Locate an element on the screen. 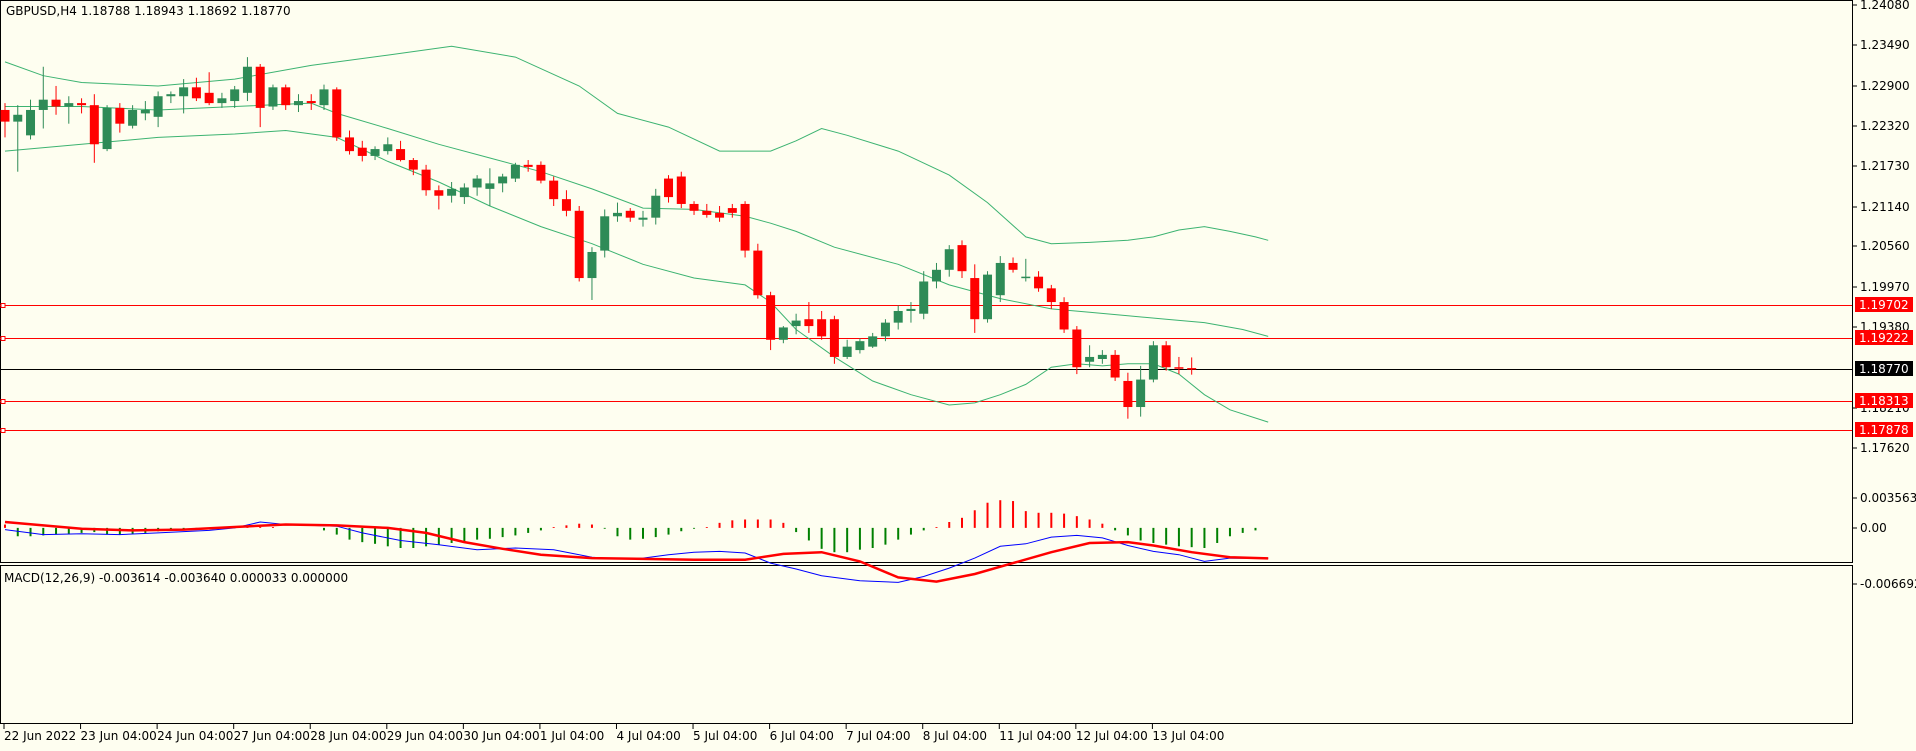 This screenshot has width=1916, height=751. macd-histogram is located at coordinates (630, 526).